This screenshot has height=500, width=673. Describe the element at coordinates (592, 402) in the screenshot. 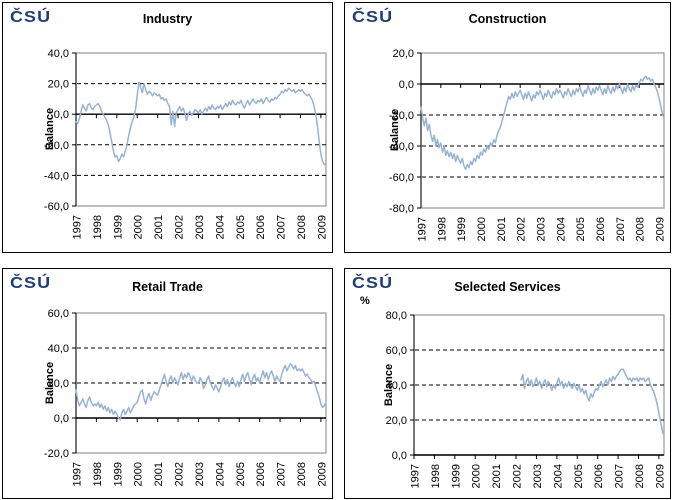

I see `series-line-selected-services` at that location.